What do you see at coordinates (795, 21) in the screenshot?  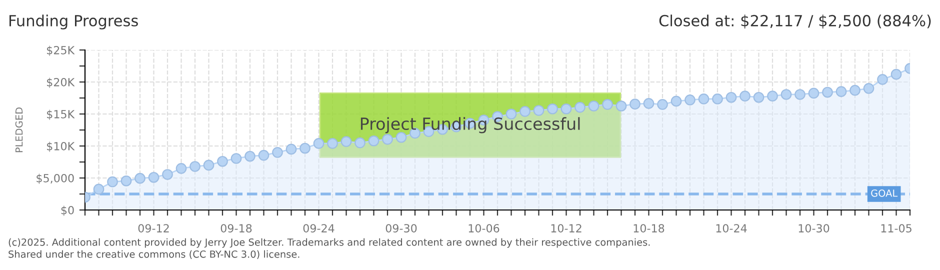 I see `chart-subtitle: Closed at: $22,117 / $2,500 (884%)` at bounding box center [795, 21].